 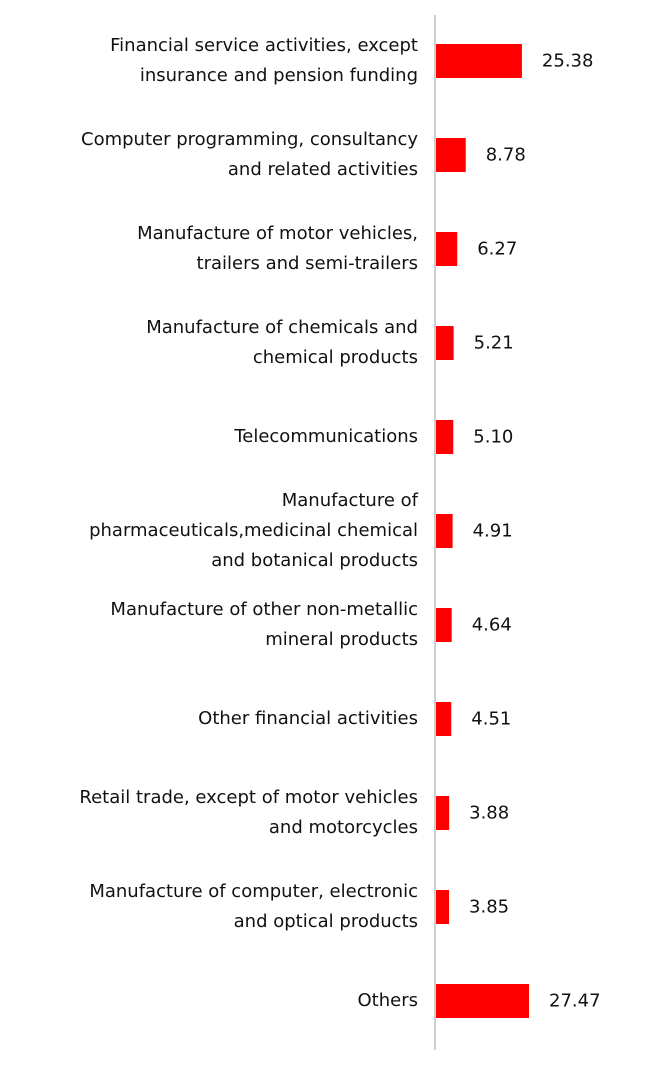 I want to click on category-label: Others, so click(x=388, y=1000).